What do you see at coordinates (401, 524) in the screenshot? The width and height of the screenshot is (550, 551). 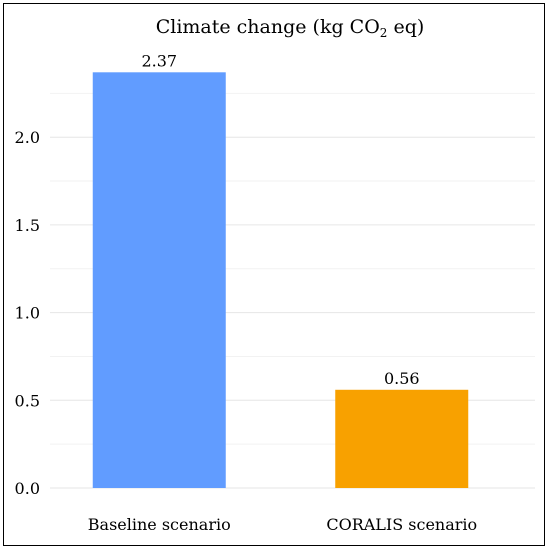 I see `x-tick-label: CORALIS scenario` at bounding box center [401, 524].